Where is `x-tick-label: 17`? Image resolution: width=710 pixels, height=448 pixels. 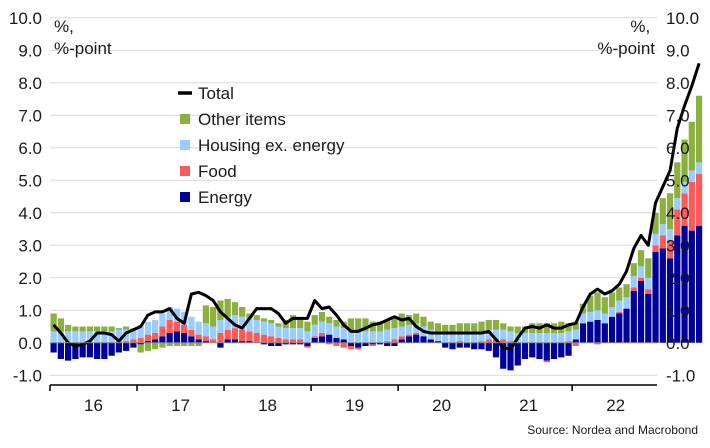
x-tick-label: 17 is located at coordinates (180, 405).